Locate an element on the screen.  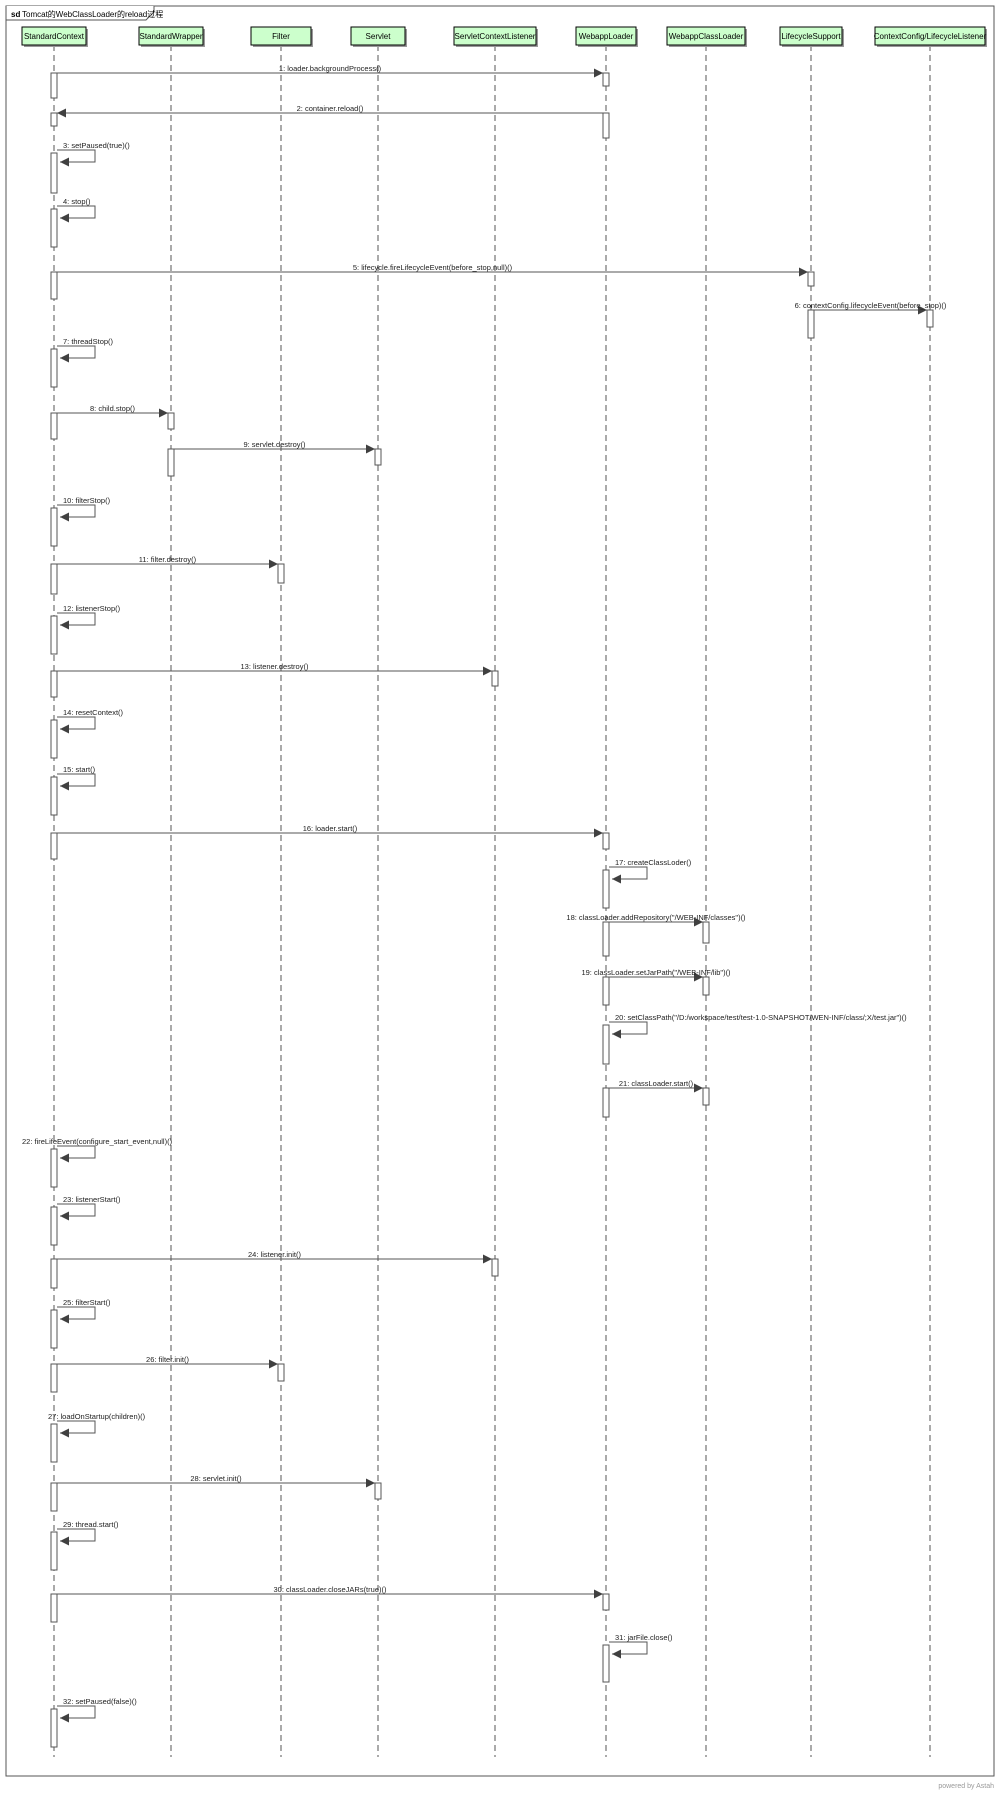
participant-name: ContextConfig/LifecycleListener is located at coordinates (930, 36).